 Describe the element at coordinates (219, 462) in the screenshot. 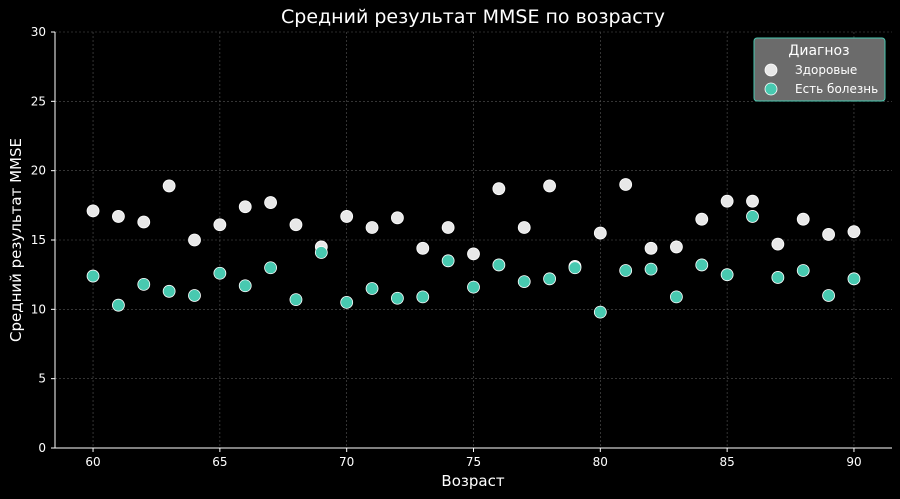

I see `x-tick-label: 65` at that location.